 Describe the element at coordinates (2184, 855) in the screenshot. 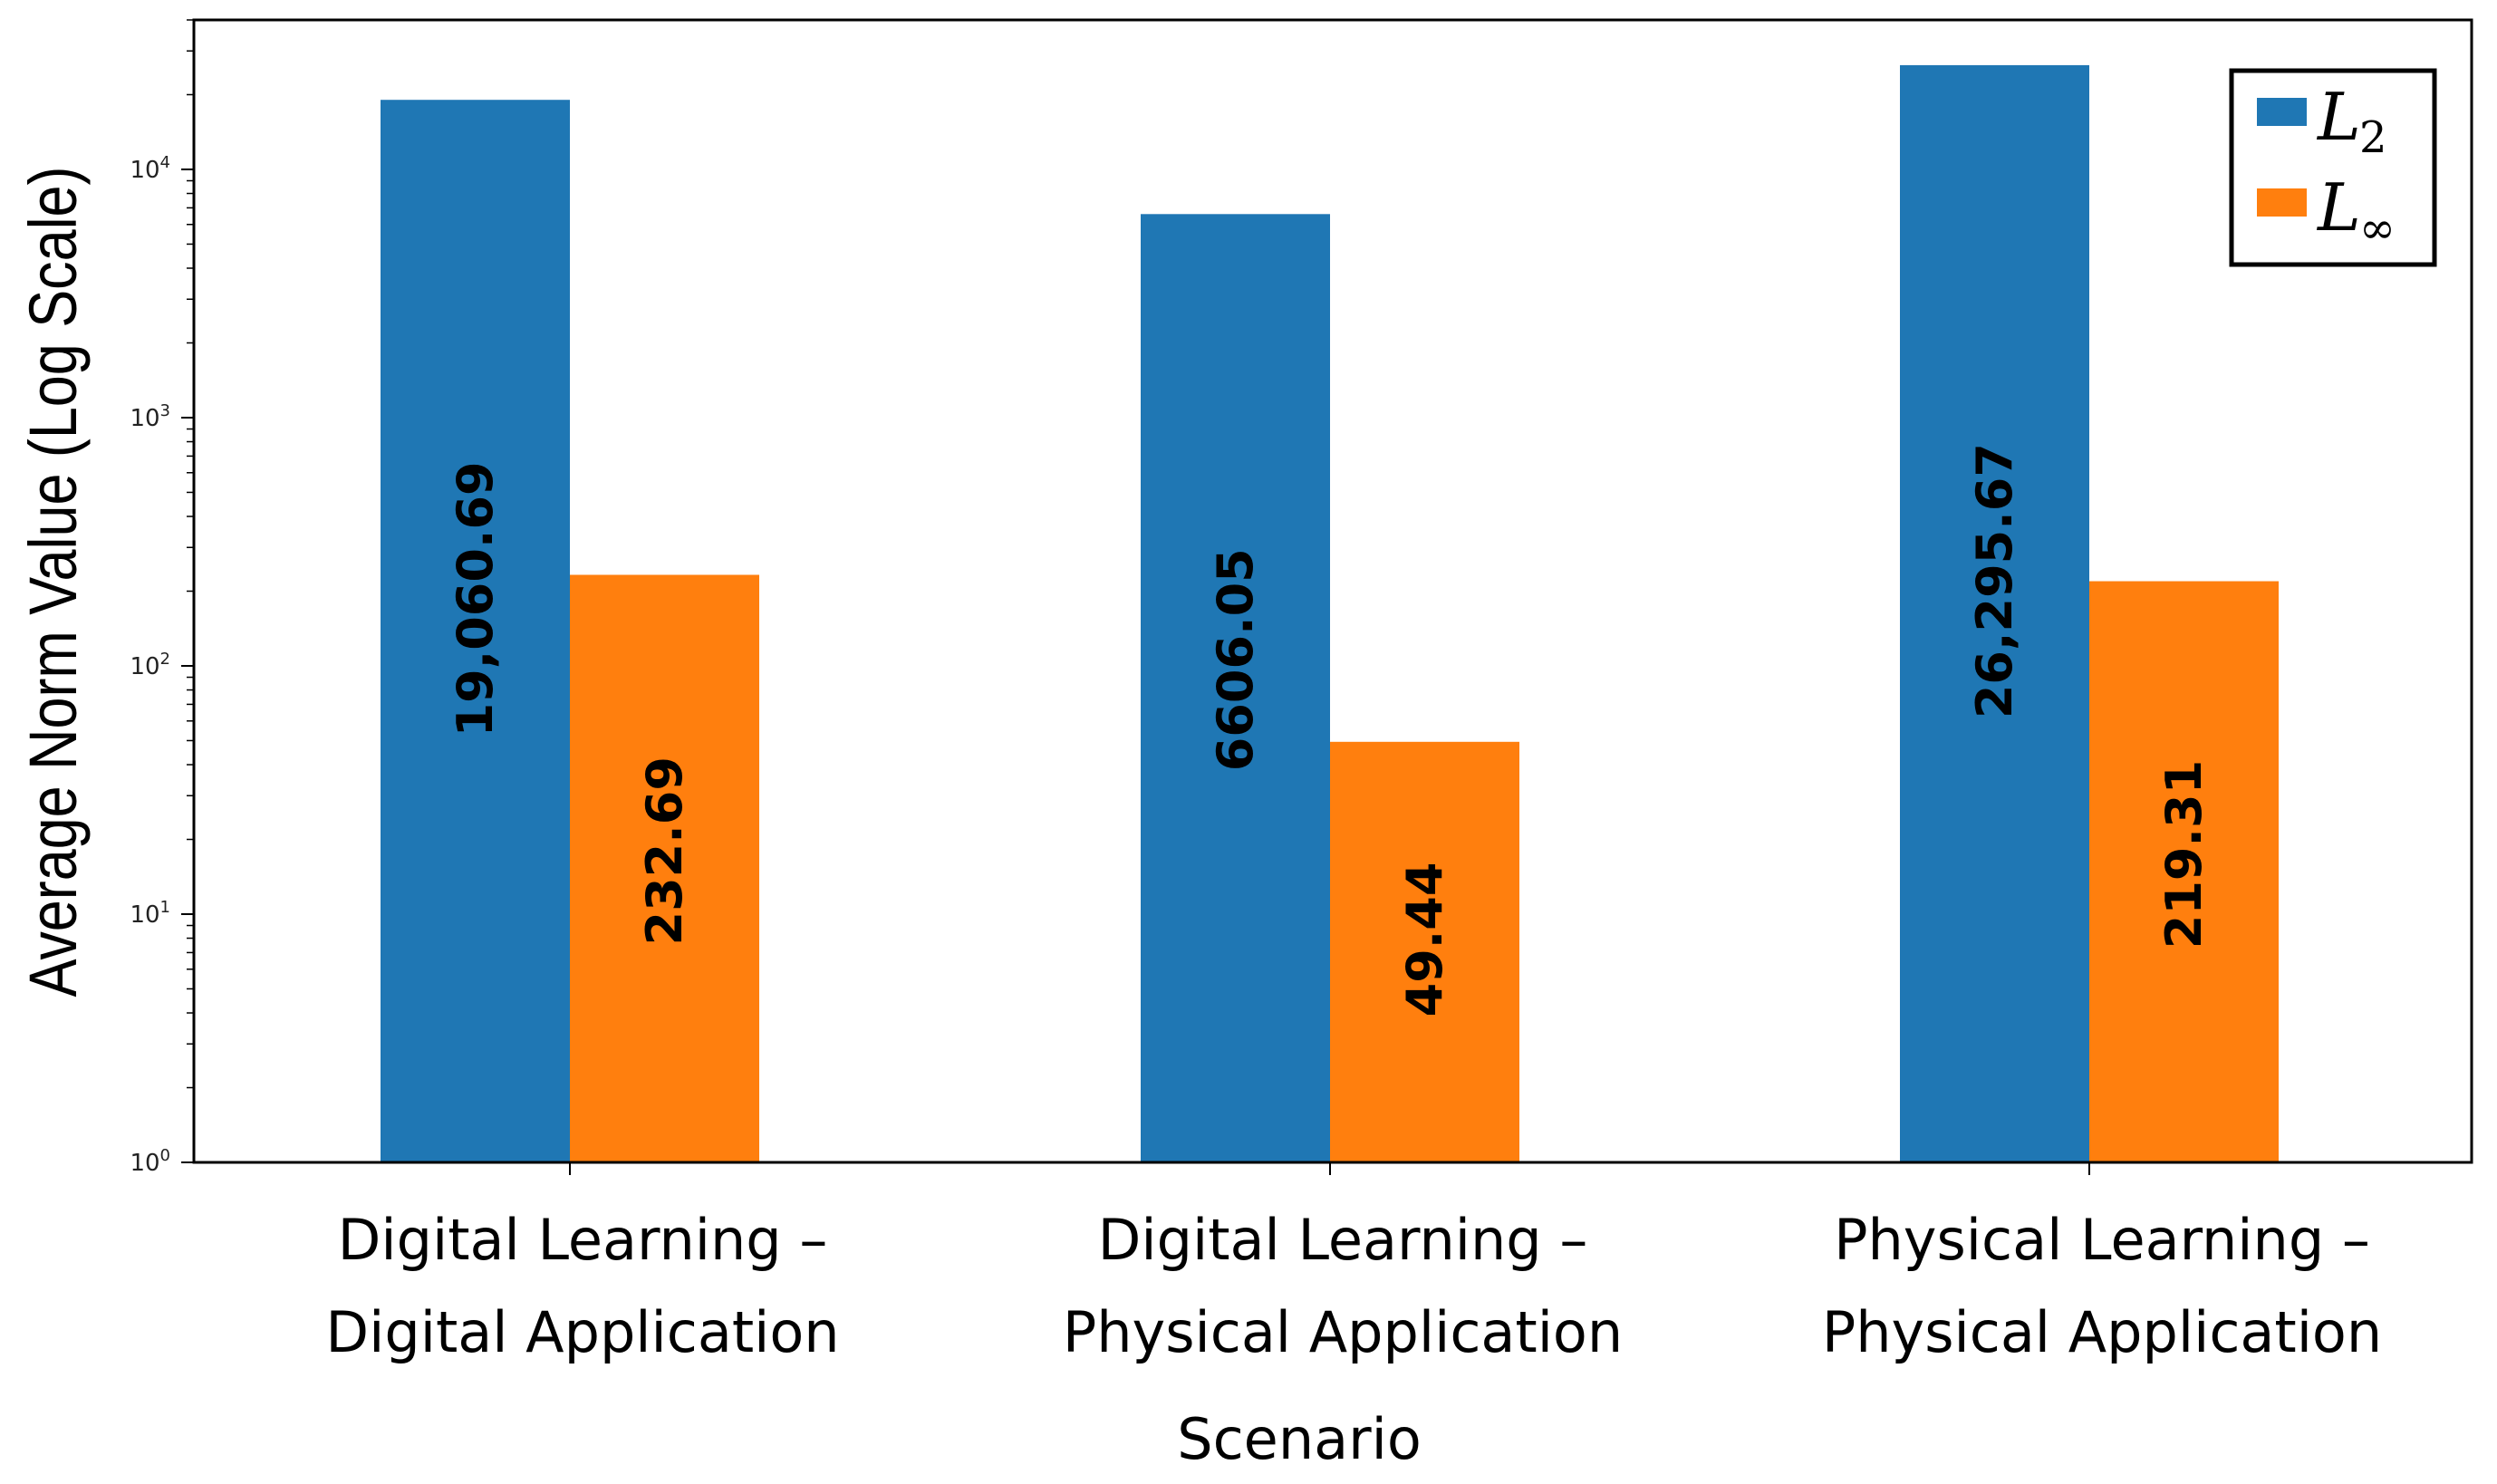

I see `data-label: 219.31` at that location.